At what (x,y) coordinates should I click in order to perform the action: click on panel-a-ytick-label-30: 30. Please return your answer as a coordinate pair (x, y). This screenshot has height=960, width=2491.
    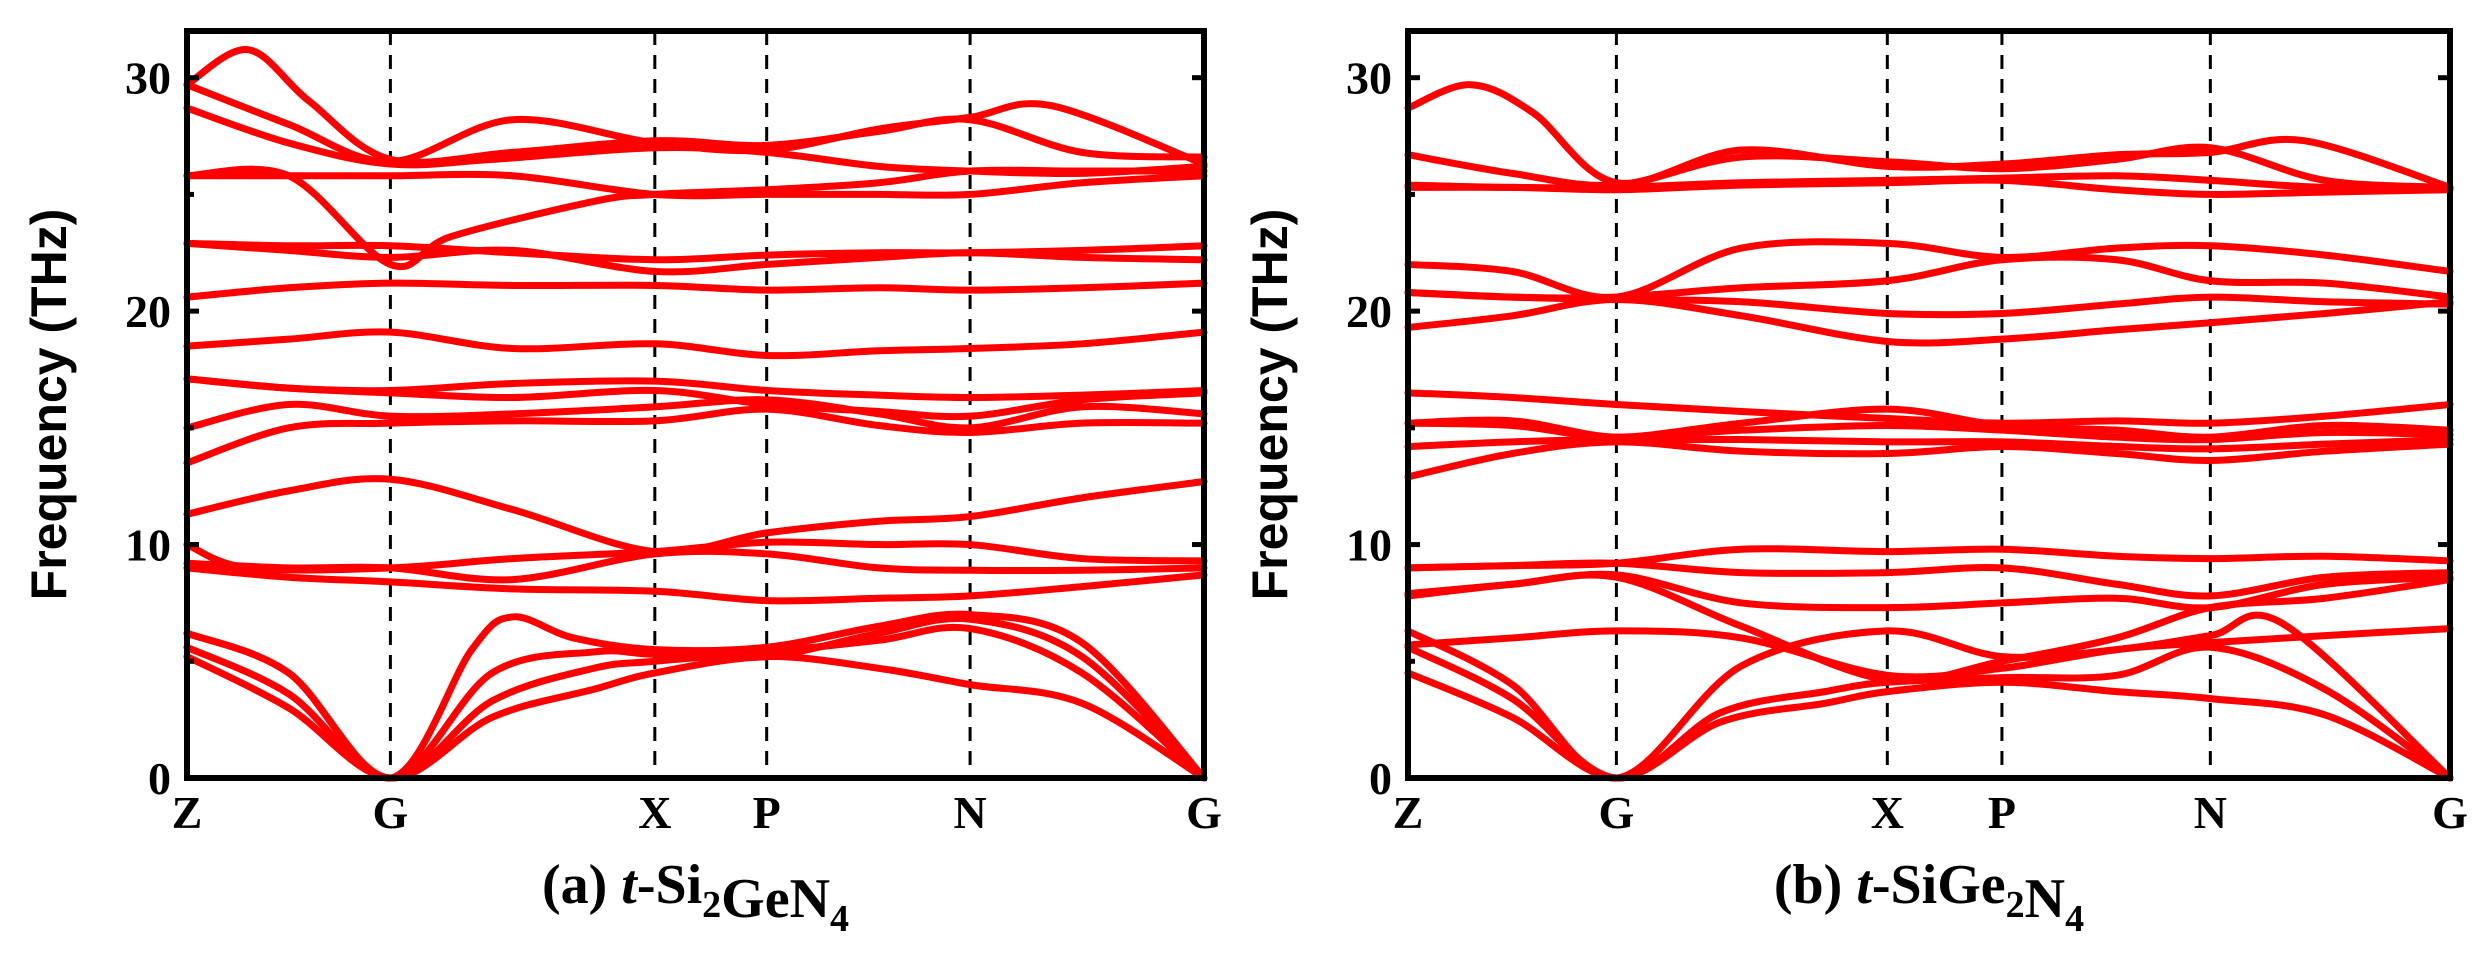
    Looking at the image, I should click on (148, 78).